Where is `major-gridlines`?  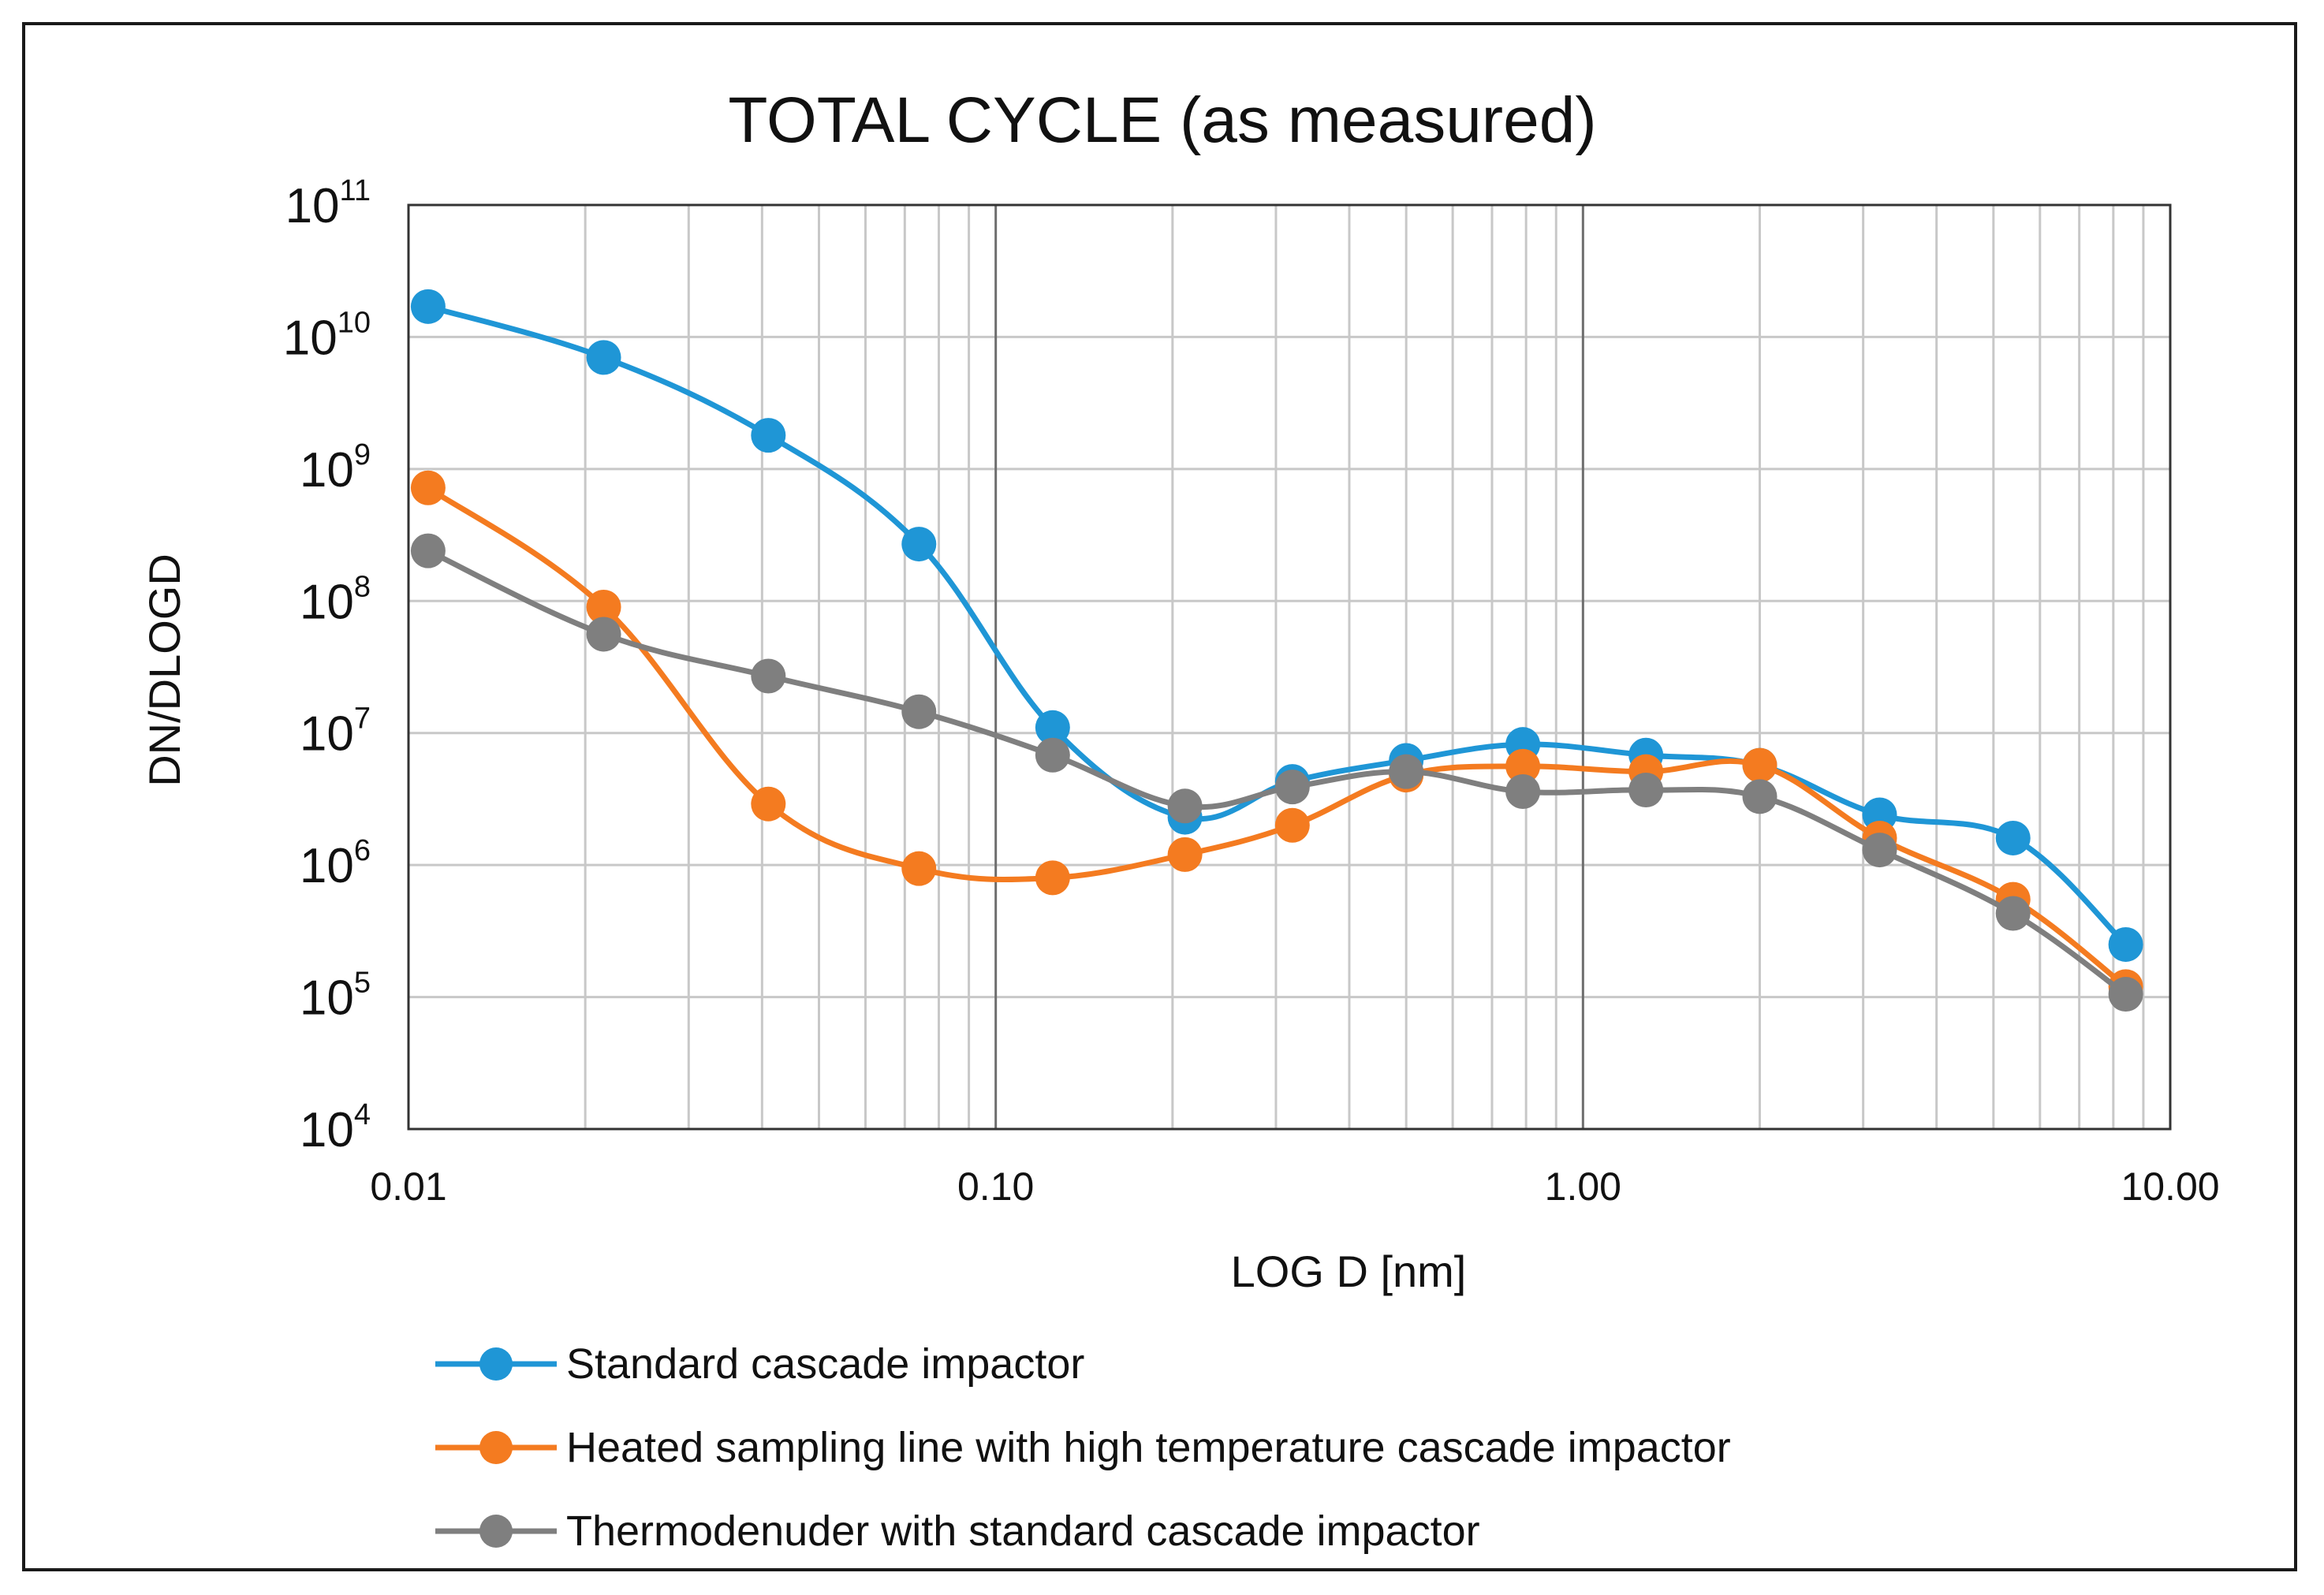
major-gridlines is located at coordinates (1289, 667).